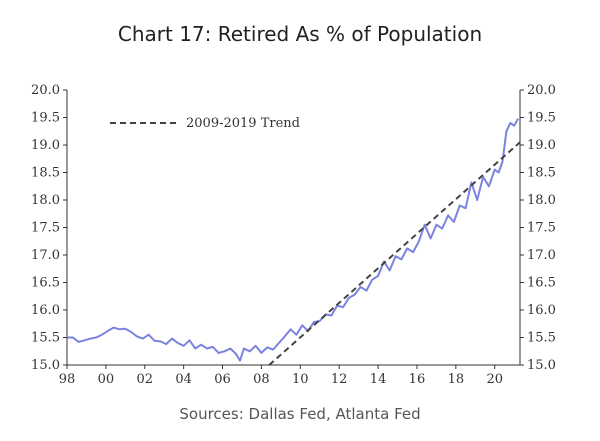 The height and width of the screenshot is (441, 600). What do you see at coordinates (541, 118) in the screenshot?
I see `y-tick-label-right: 19.5` at bounding box center [541, 118].